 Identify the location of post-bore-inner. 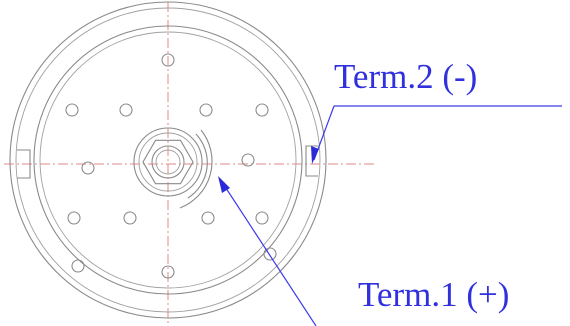
(168, 162).